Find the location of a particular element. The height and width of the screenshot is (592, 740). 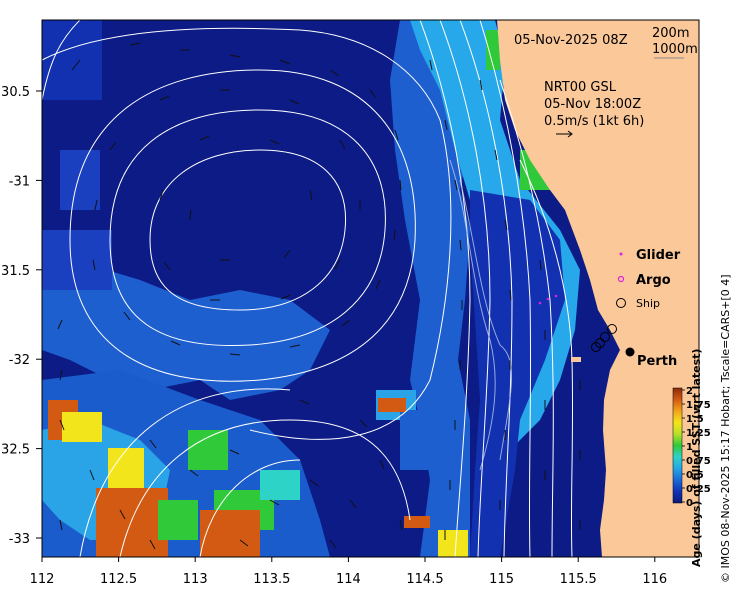

x-tick-label: 115.5 is located at coordinates (578, 579).